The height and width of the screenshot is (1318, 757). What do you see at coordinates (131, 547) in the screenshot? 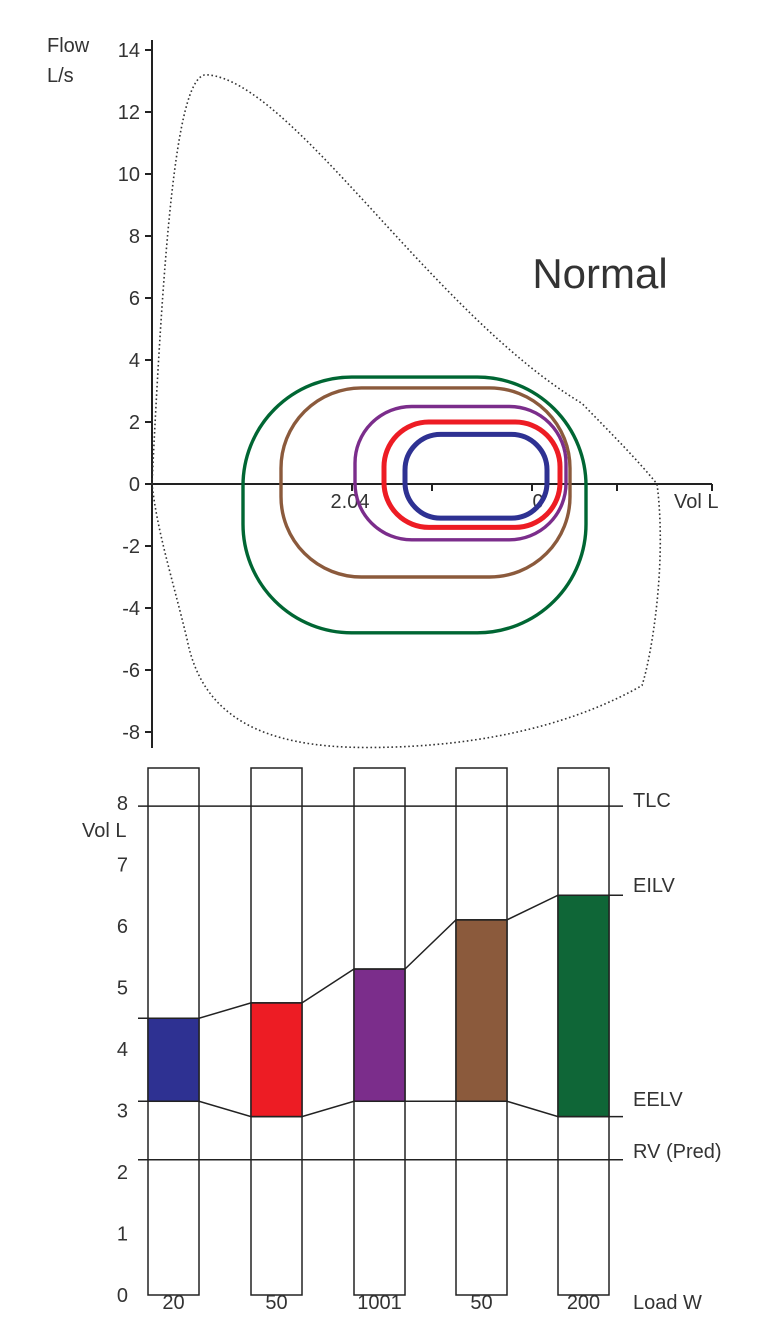
I see `y-tick-label: -2` at bounding box center [131, 547].